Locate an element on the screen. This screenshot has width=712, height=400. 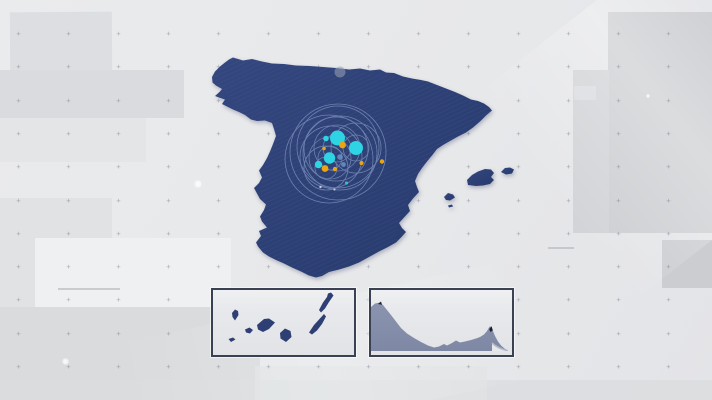
right-peak-marker-icon is located at coordinates (491, 329).